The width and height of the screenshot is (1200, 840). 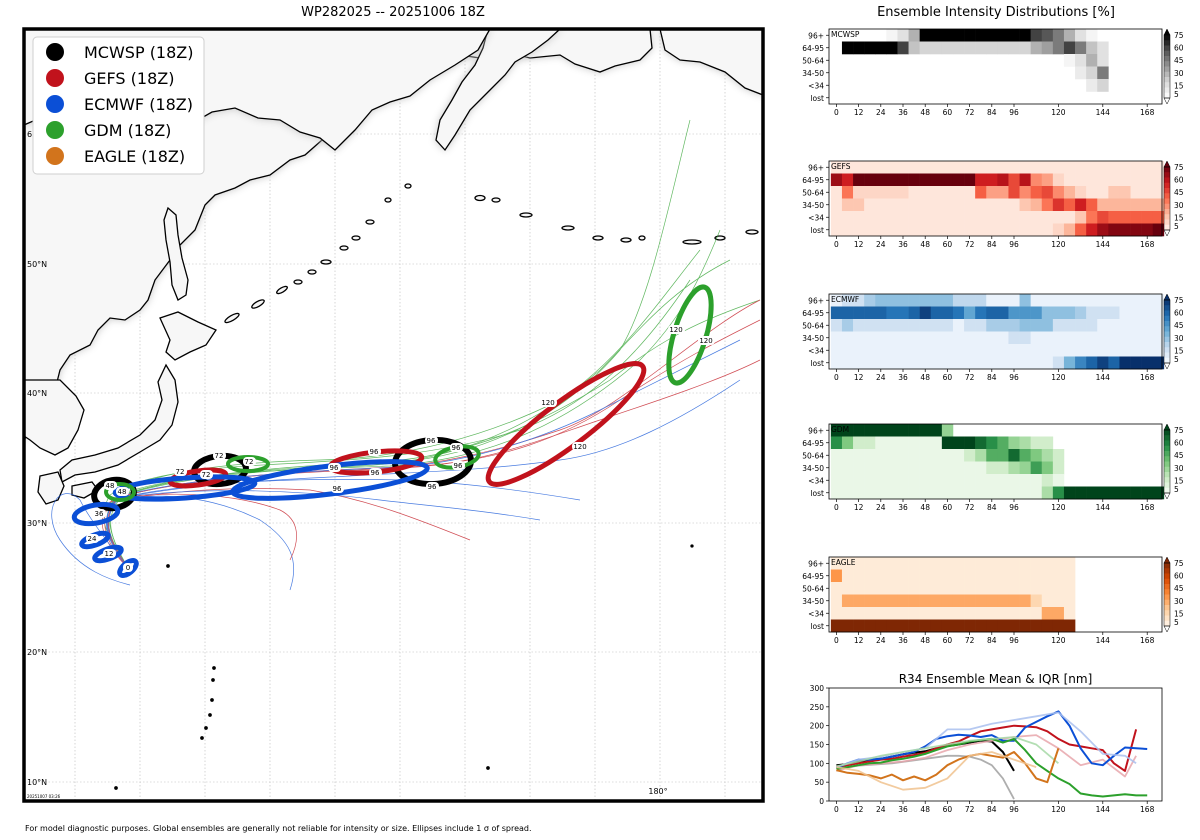 I want to click on x-tick-label: 60, so click(x=948, y=809).